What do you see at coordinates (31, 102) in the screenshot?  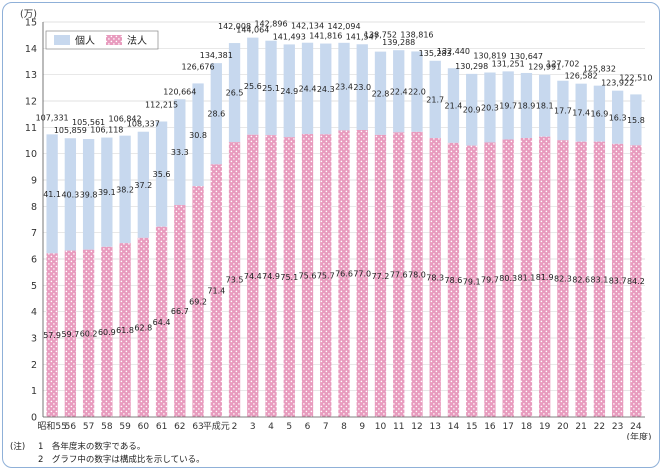 I see `y-tick-label: 12` at bounding box center [31, 102].